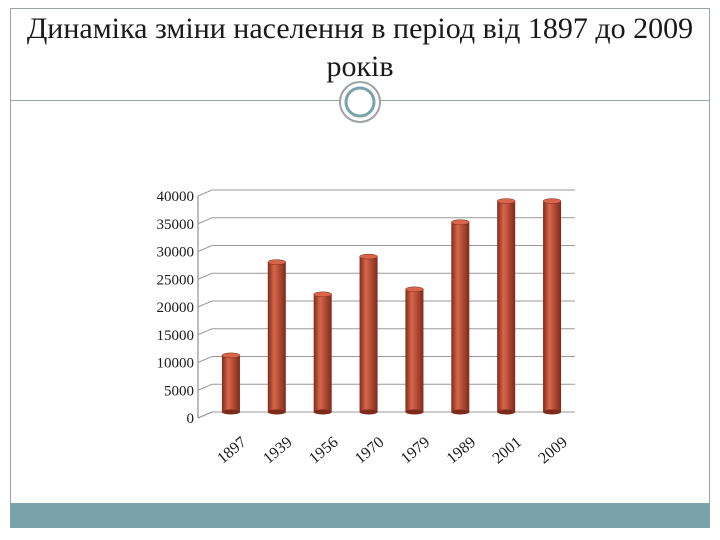  What do you see at coordinates (415, 451) in the screenshot?
I see `x-tick-label: 1979` at bounding box center [415, 451].